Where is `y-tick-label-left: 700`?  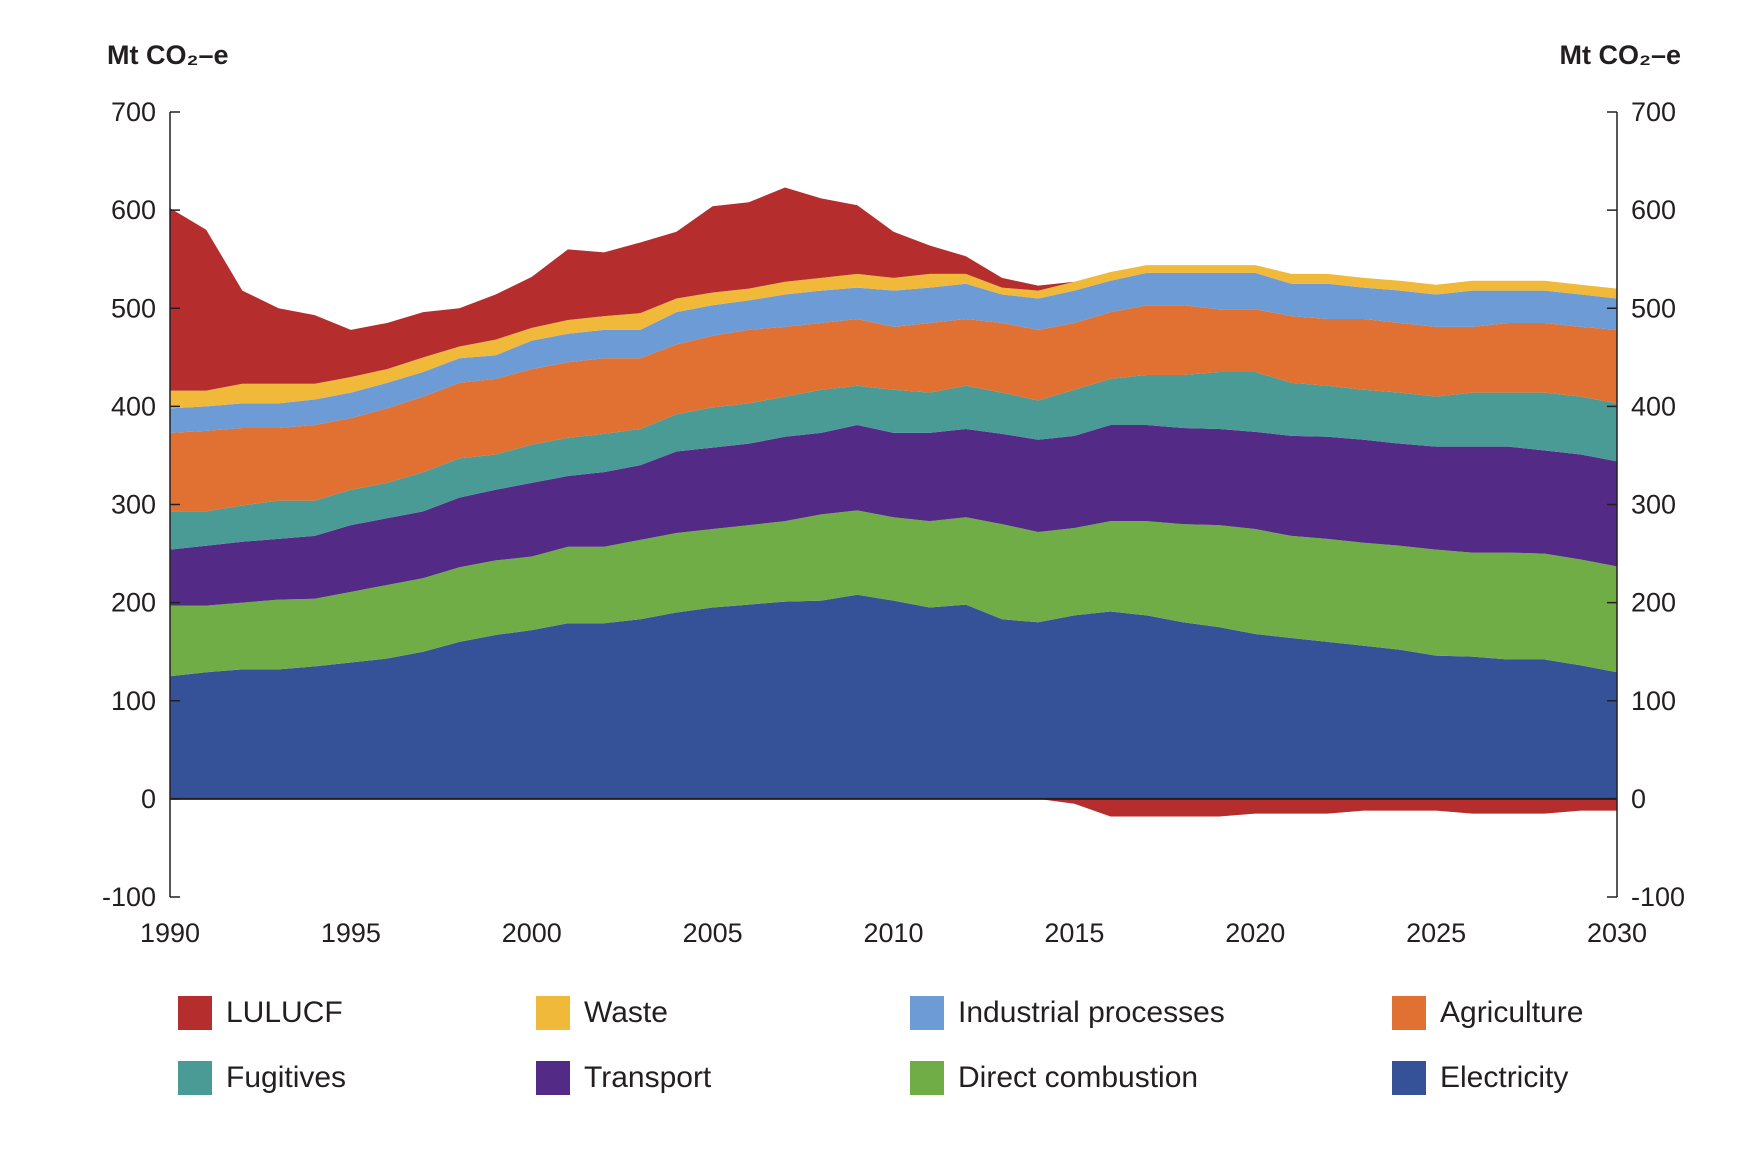
y-tick-label-left: 700 is located at coordinates (133, 112).